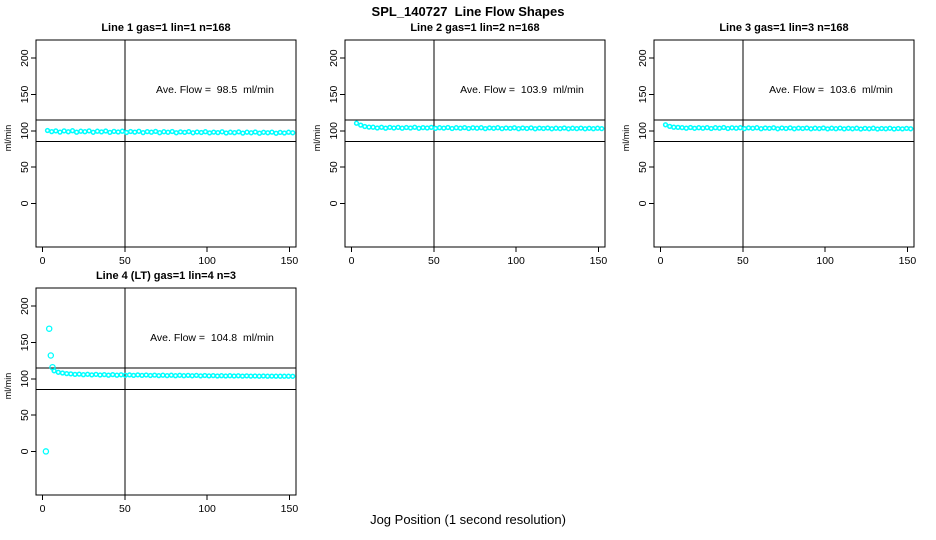 The width and height of the screenshot is (936, 540). Describe the element at coordinates (25, 379) in the screenshot. I see `y-tick-label: 100` at that location.